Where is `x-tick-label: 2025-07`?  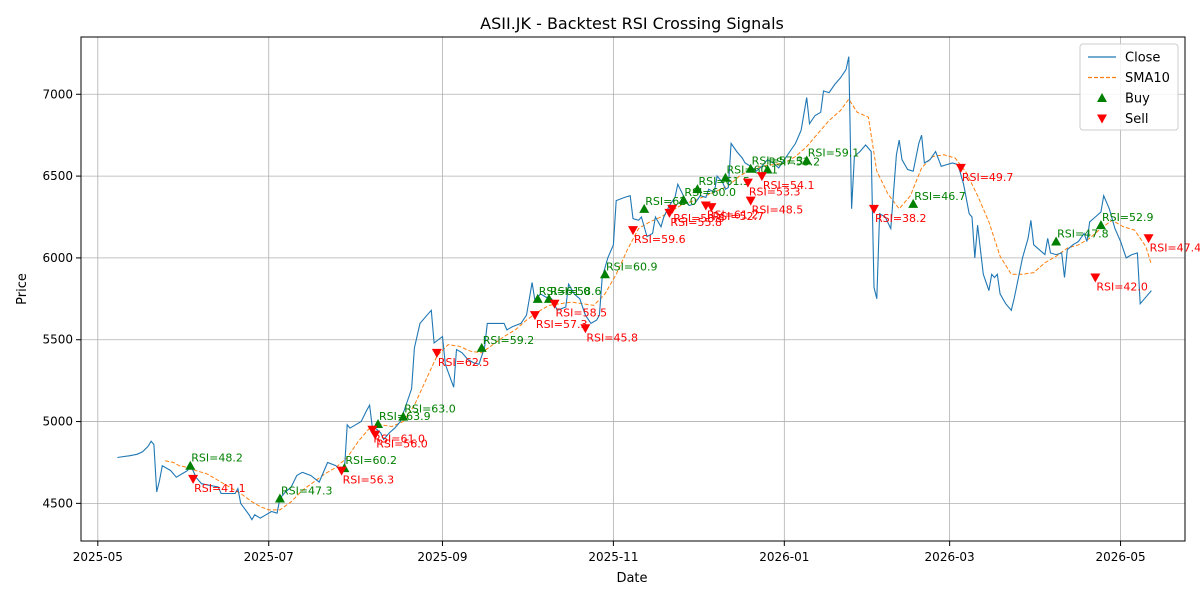
x-tick-label: 2025-07 is located at coordinates (269, 557).